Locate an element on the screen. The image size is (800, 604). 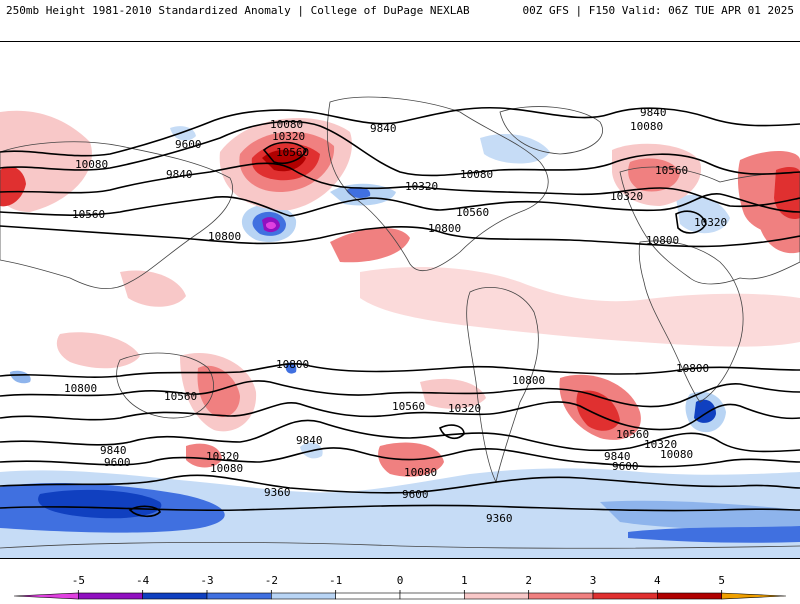
colorbar-tick-label: -2 is located at coordinates (271, 580).